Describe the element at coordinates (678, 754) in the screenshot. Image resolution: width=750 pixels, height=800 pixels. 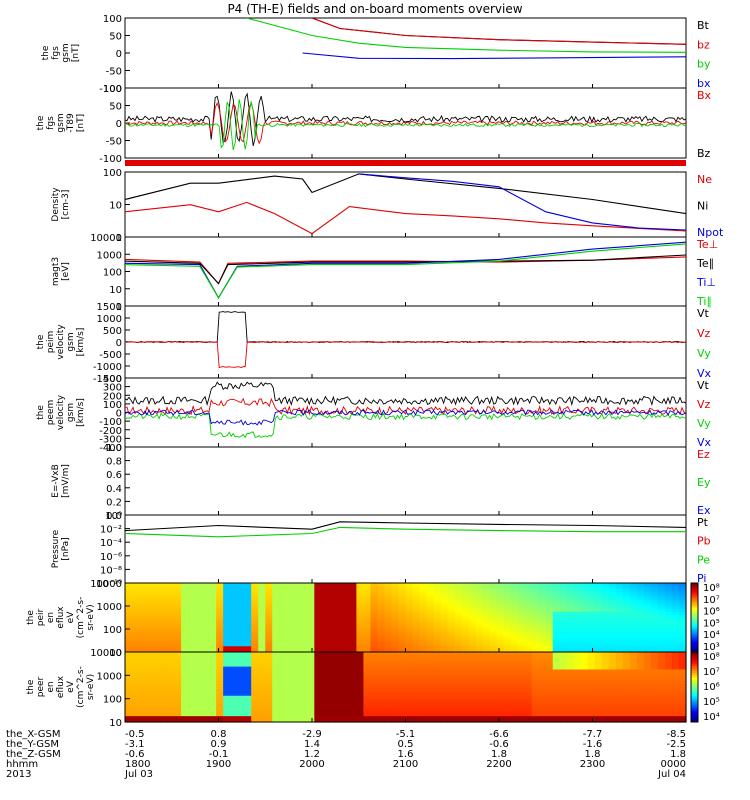
I see `x-axis-value: 1.8` at that location.